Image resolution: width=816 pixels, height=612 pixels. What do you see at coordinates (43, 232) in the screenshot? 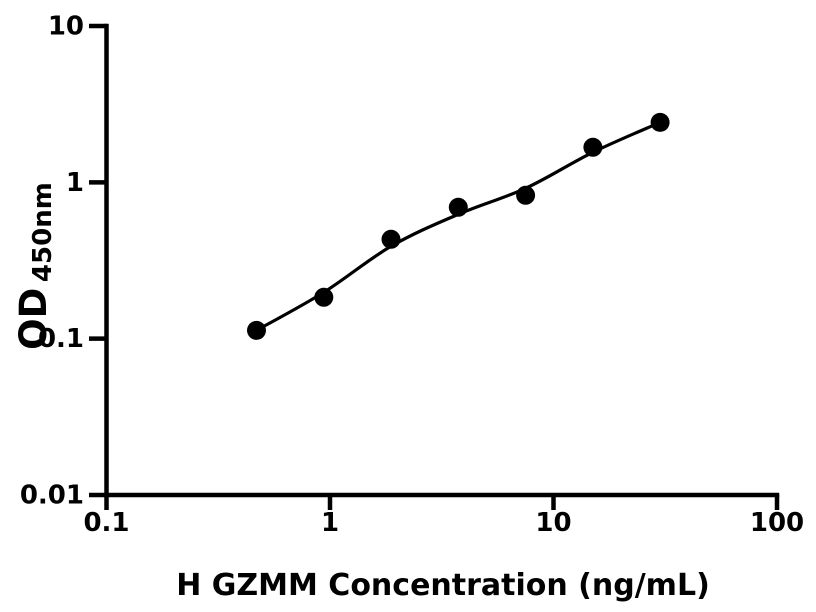
I see `y-axis-title-subscript: 450nm` at bounding box center [43, 232].